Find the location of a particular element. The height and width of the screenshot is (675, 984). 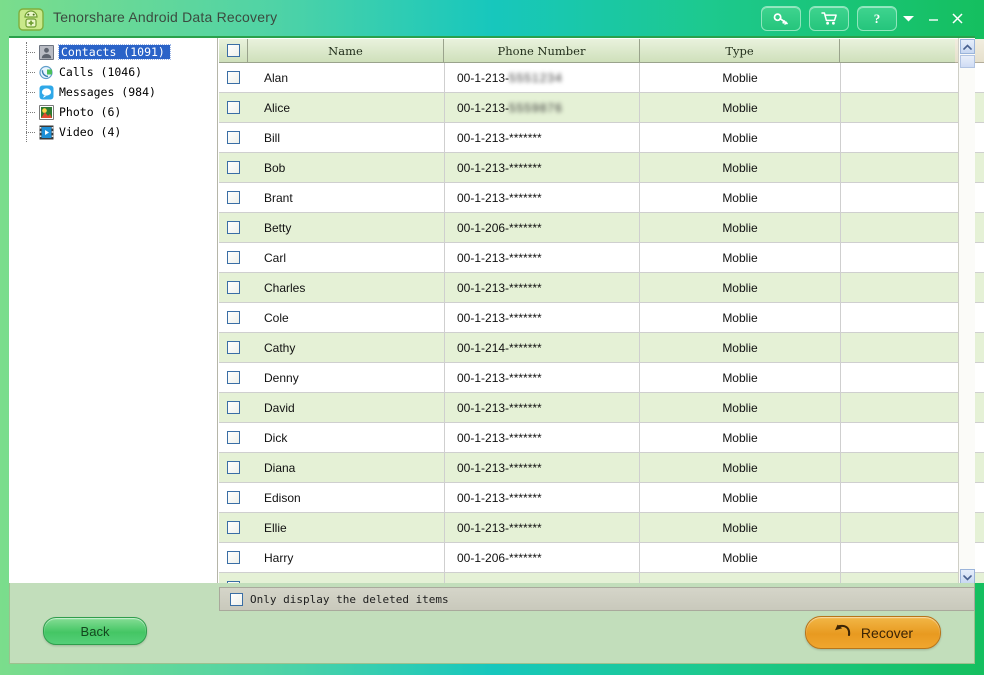

scrollbar-thumb is located at coordinates (967, 61).